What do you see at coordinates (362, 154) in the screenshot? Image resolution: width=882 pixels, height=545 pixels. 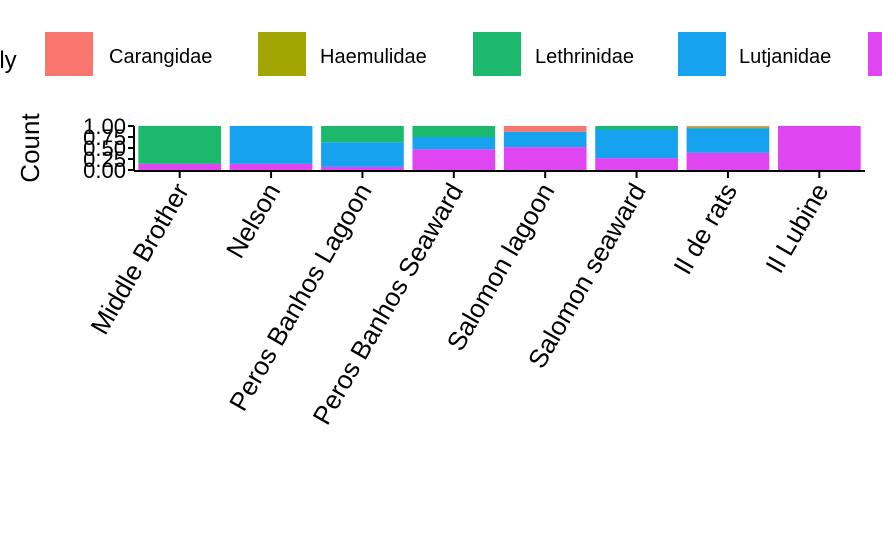 I see `bar-peros-banhos-lagoon-lutjanidae` at bounding box center [362, 154].